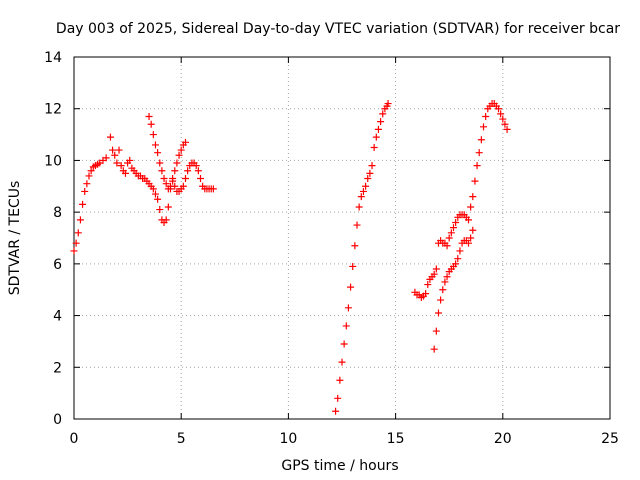 This screenshot has height=480, width=640. I want to click on x-axis-label: GPS time / hours, so click(339, 466).